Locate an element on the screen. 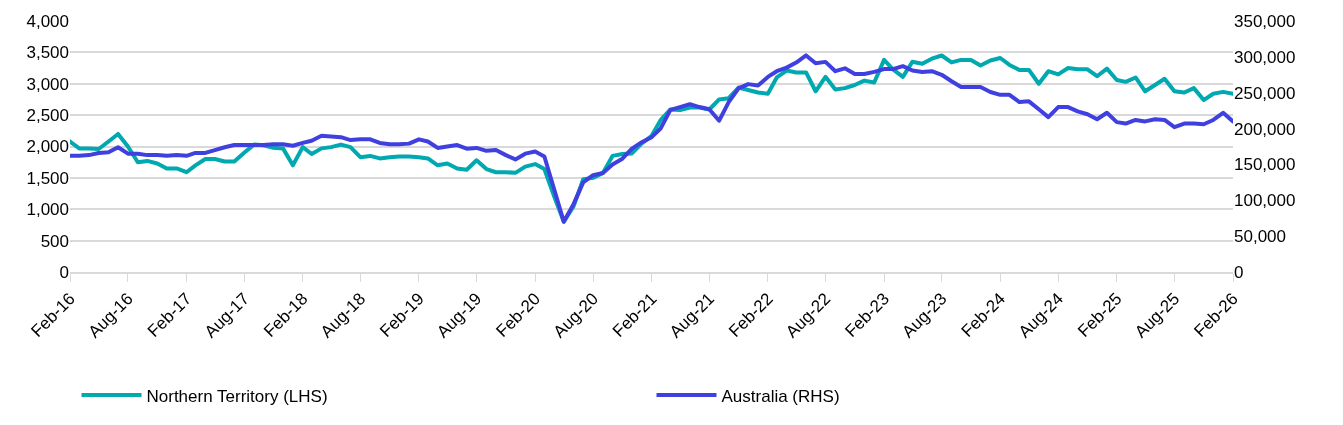 This screenshot has height=425, width=1343. y-tick-label: 4,000 is located at coordinates (47, 21).